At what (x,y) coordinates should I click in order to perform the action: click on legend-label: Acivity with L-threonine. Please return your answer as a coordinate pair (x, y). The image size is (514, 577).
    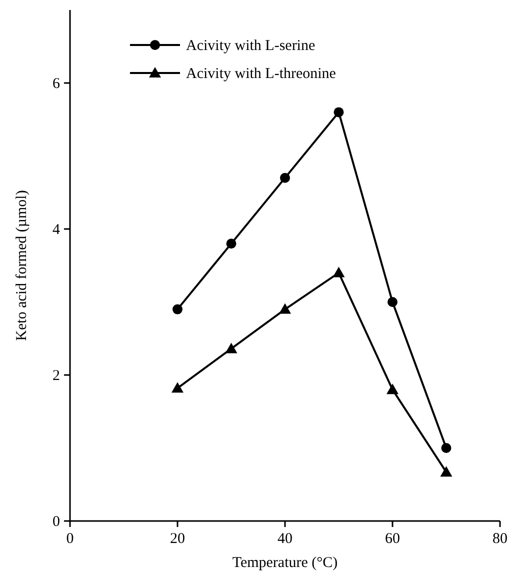
    Looking at the image, I should click on (261, 74).